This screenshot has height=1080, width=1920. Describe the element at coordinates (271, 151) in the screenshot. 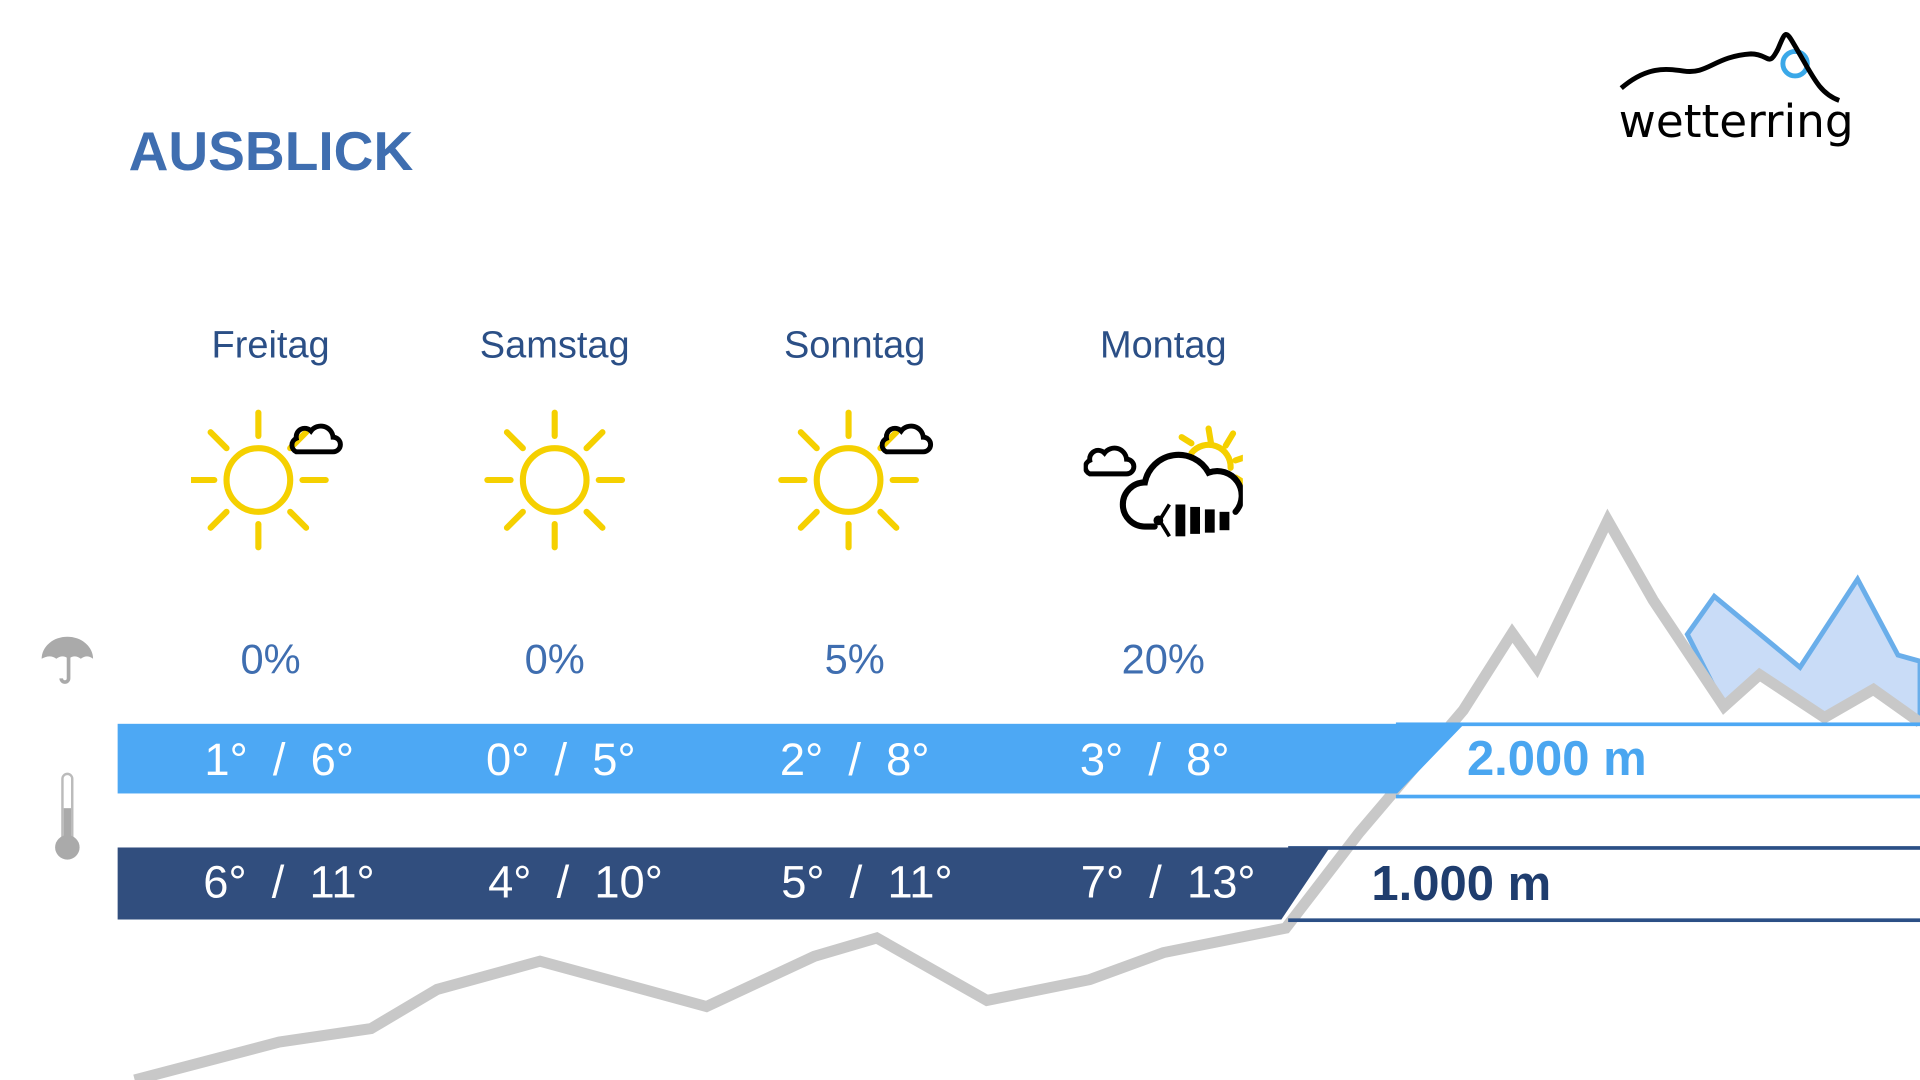

I see `page-title: AUSBLICK` at that location.